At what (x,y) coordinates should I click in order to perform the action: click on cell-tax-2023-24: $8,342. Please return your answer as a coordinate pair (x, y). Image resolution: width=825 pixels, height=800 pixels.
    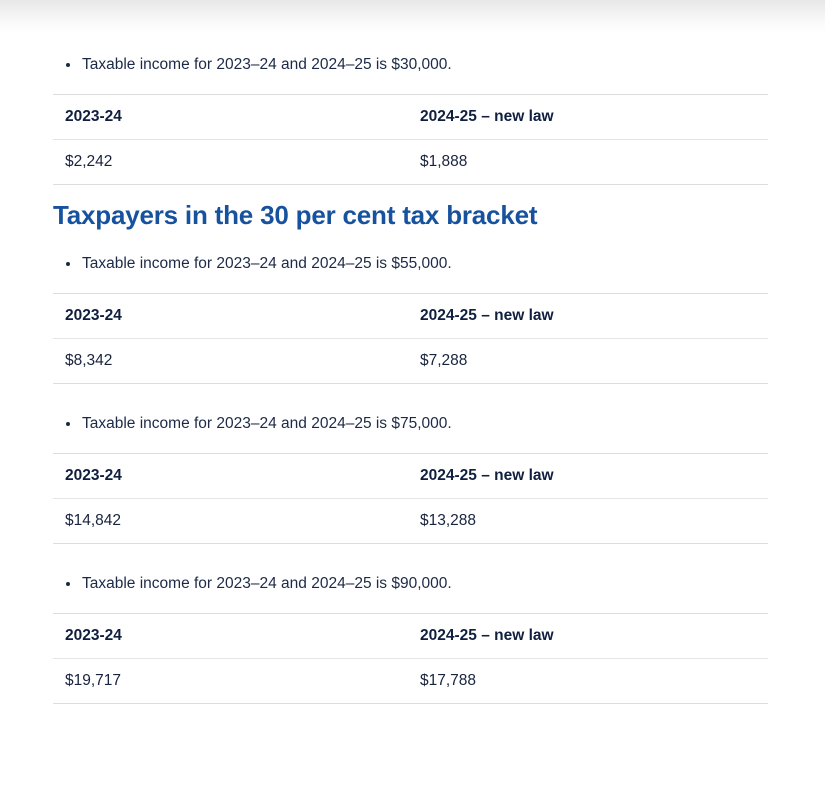
    Looking at the image, I should click on (230, 361).